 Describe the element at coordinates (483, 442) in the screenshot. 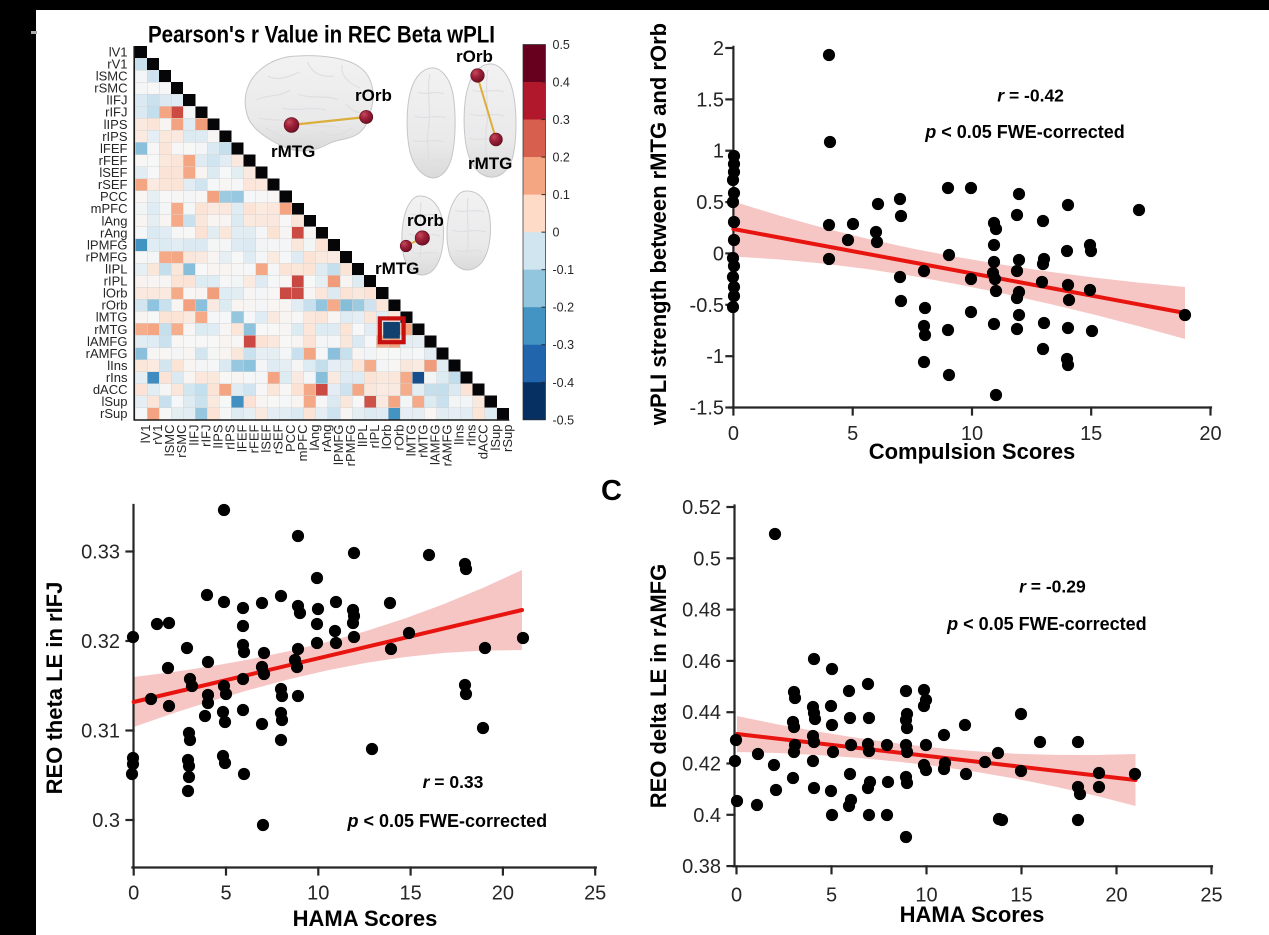

I see `svg-text: dACC` at that location.